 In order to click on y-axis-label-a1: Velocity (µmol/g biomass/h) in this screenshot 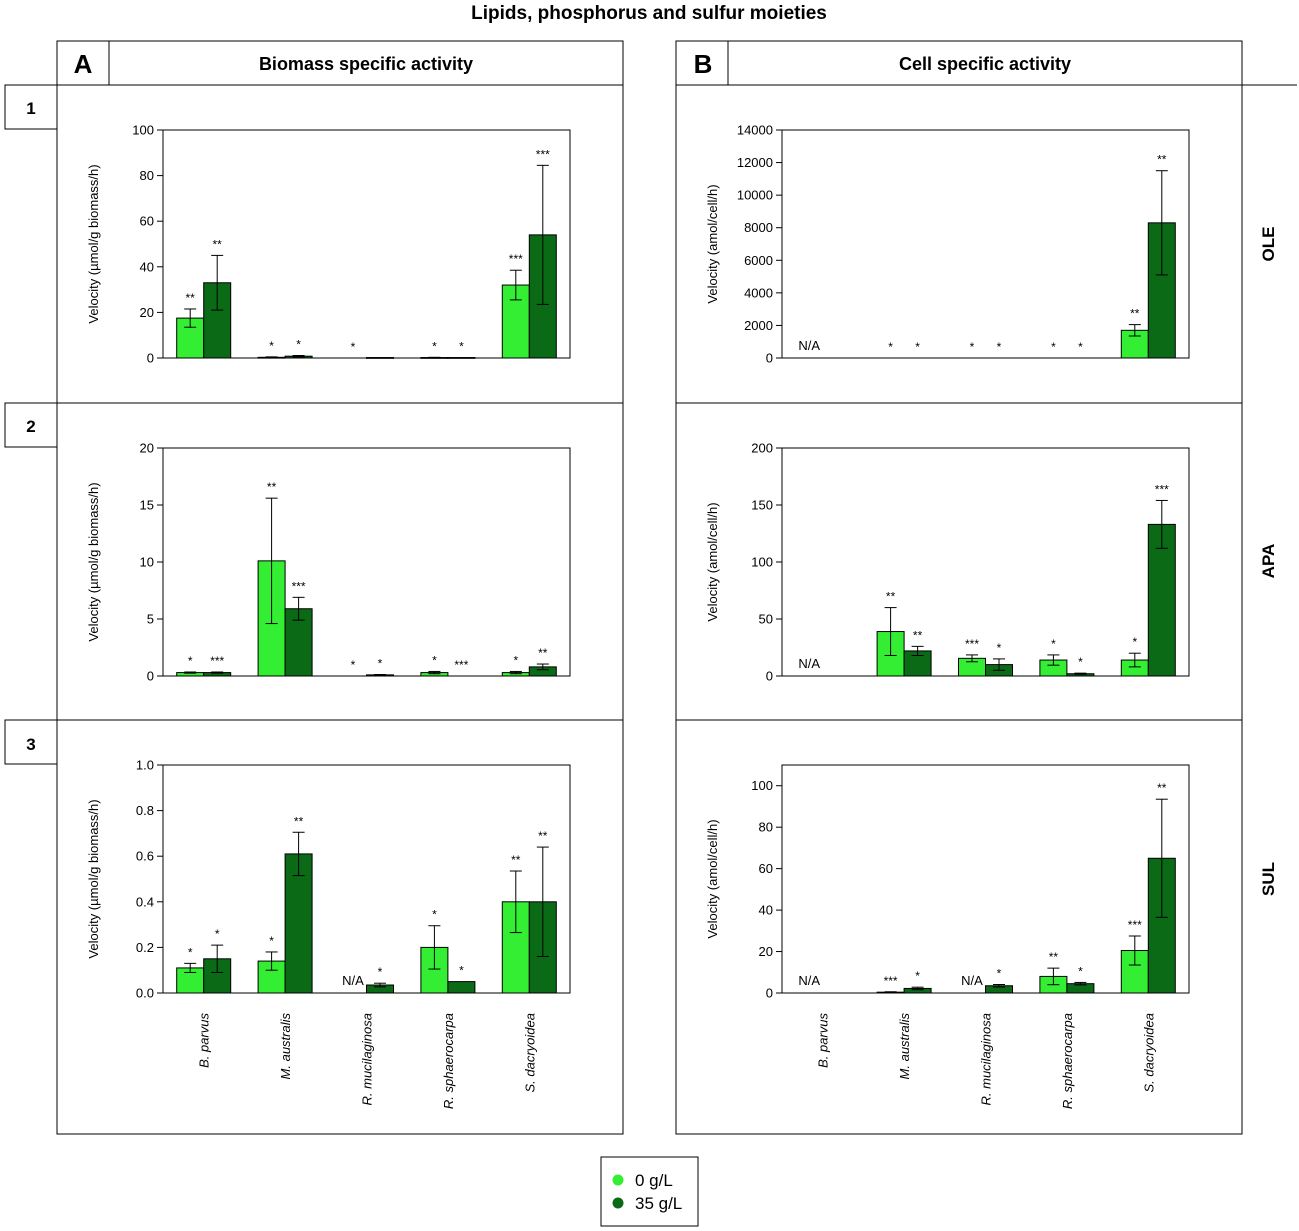, I will do `click(93, 243)`.